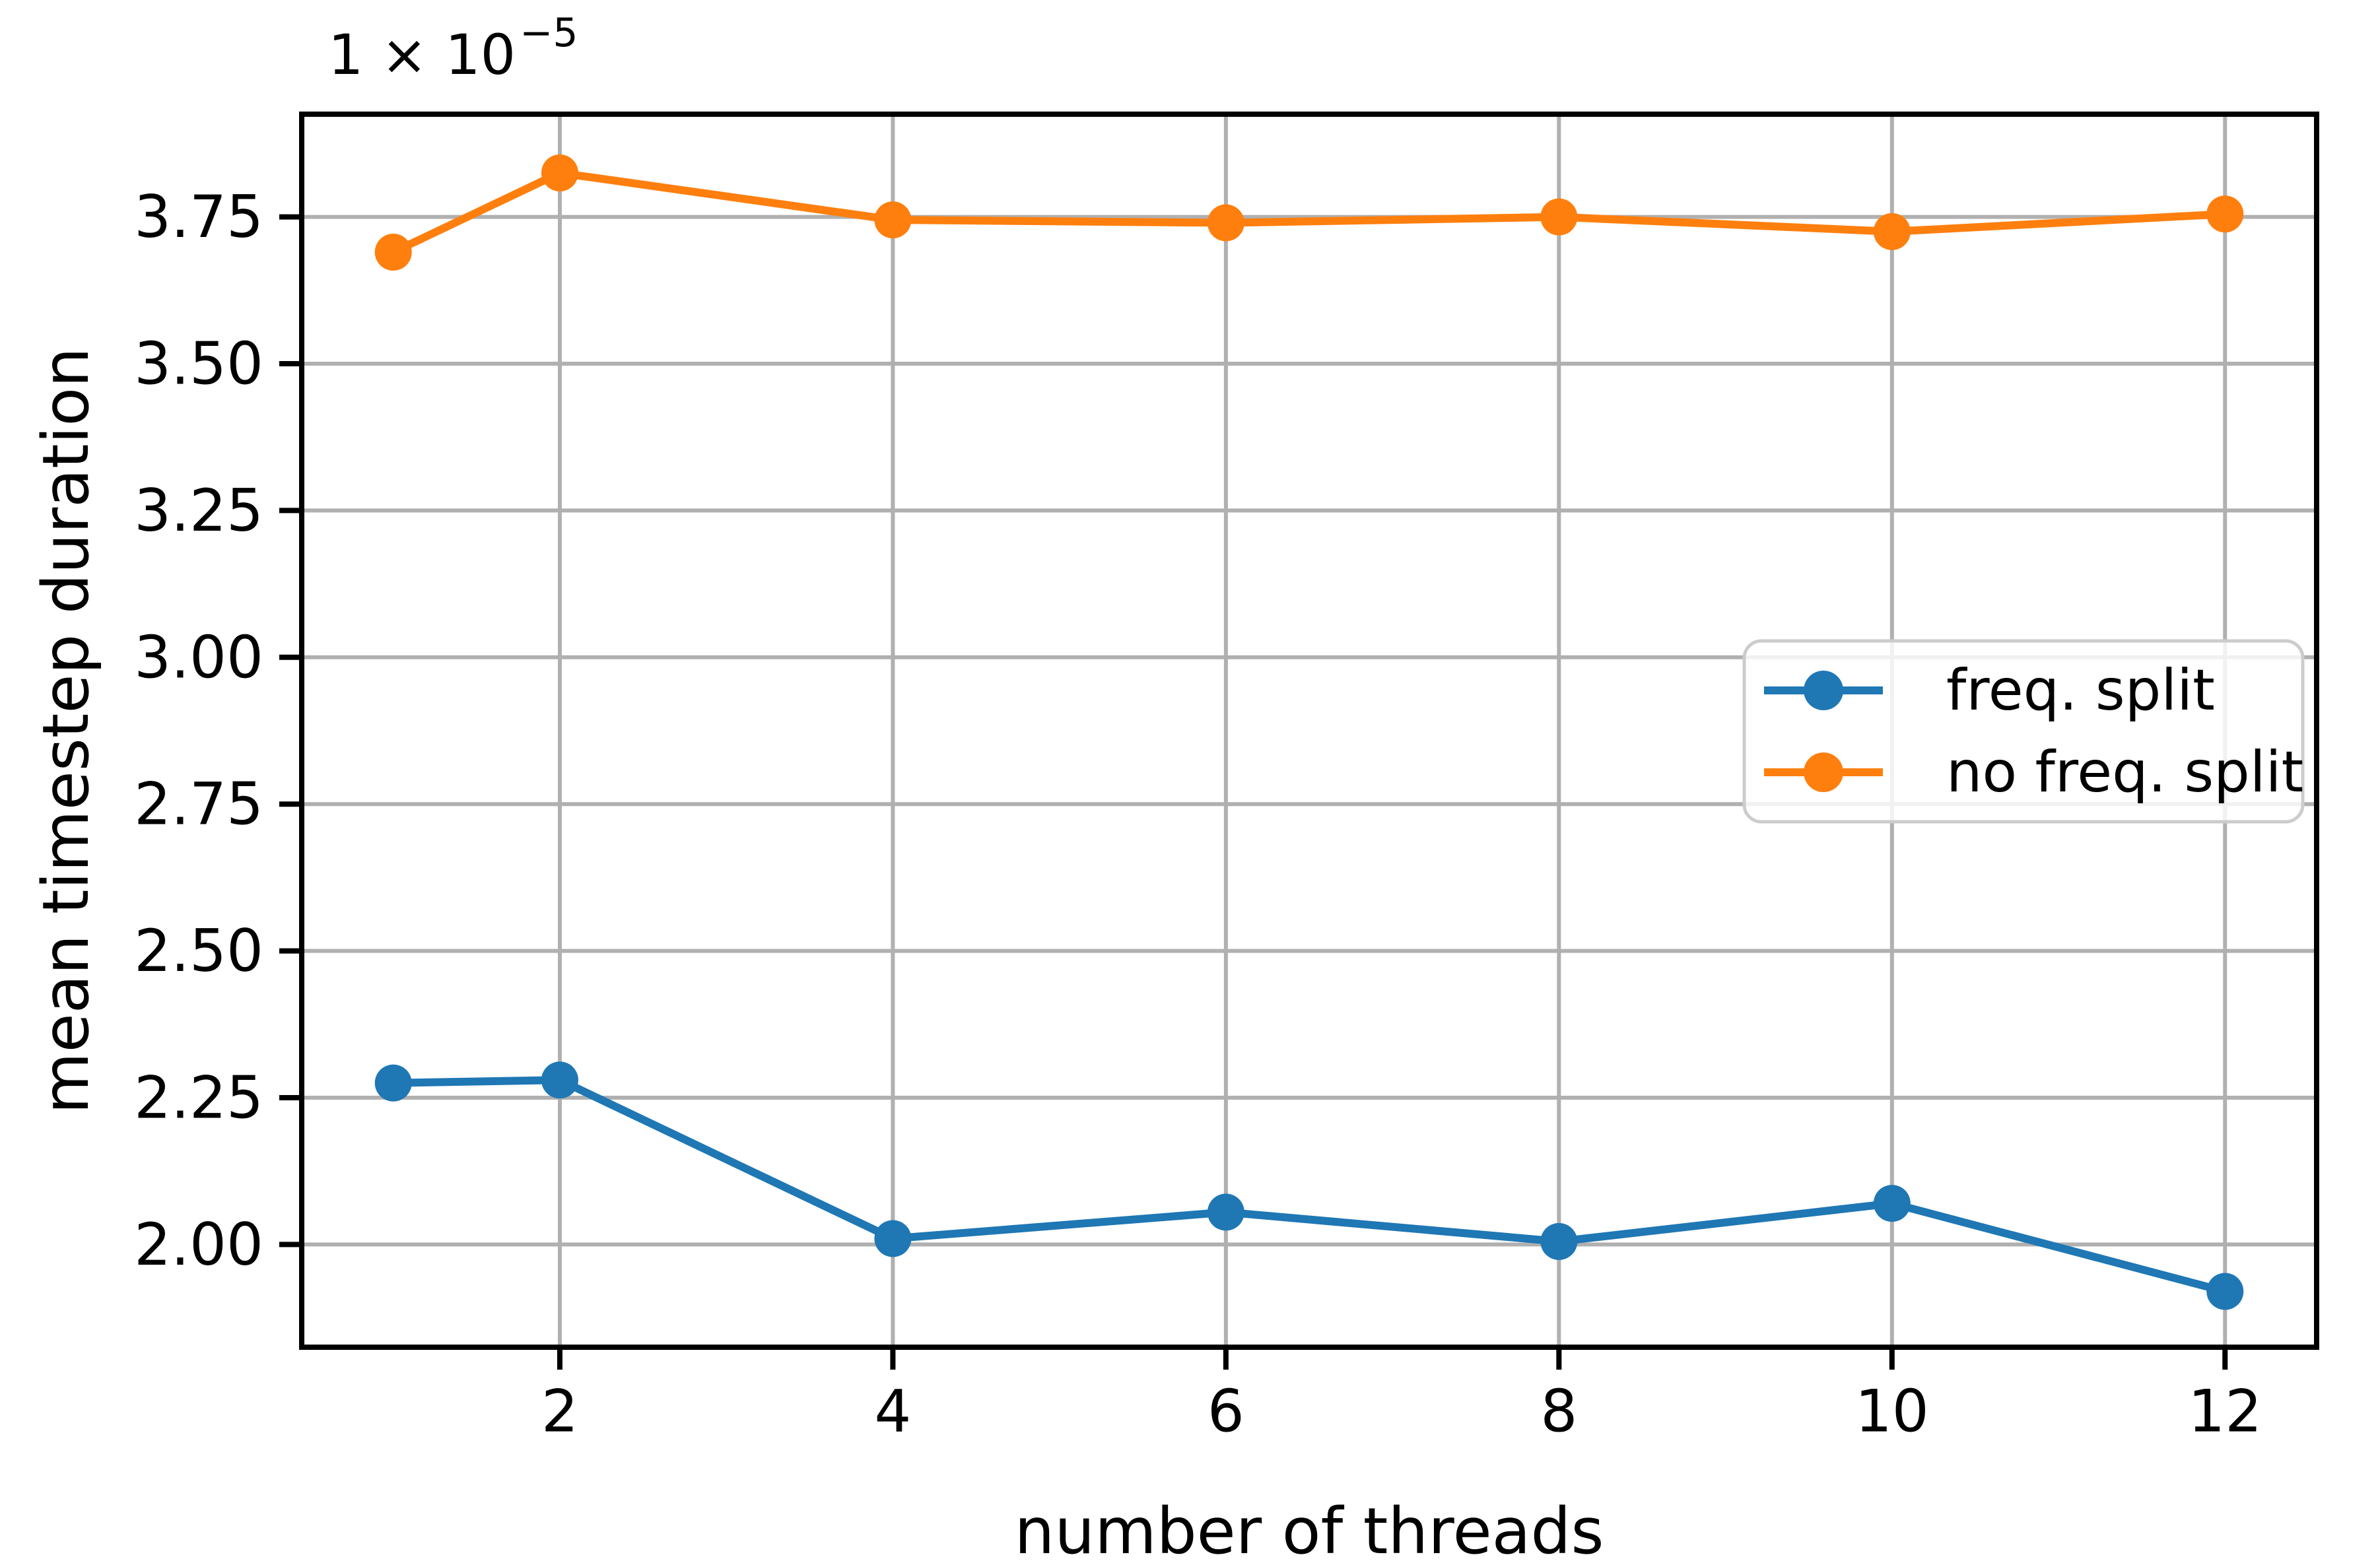 Image resolution: width=2380 pixels, height=1567 pixels. Describe the element at coordinates (422, 54) in the screenshot. I see `offset-mantissa: 1 × 10` at that location.